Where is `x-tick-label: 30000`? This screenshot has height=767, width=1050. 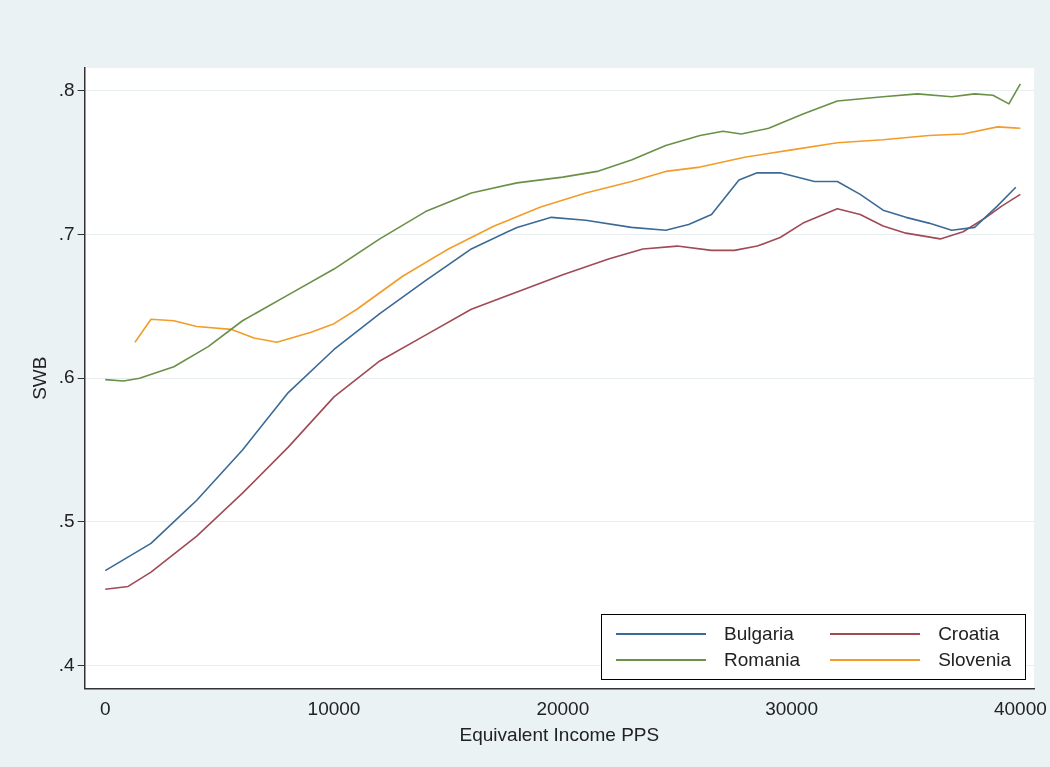
x-tick-label: 30000 is located at coordinates (792, 709).